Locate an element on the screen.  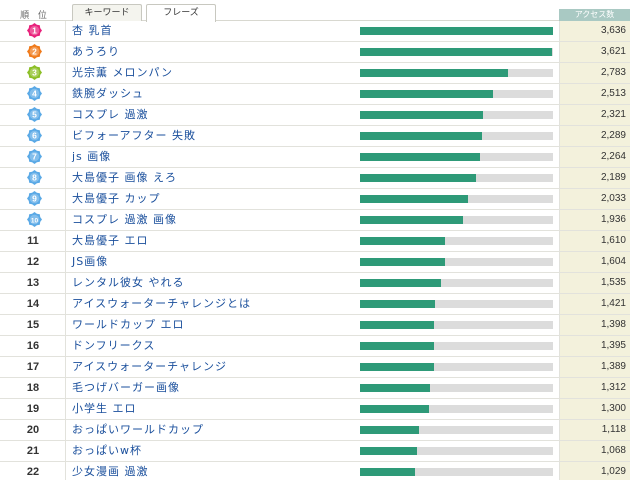
rank-cell: 1 is located at coordinates (33, 31).